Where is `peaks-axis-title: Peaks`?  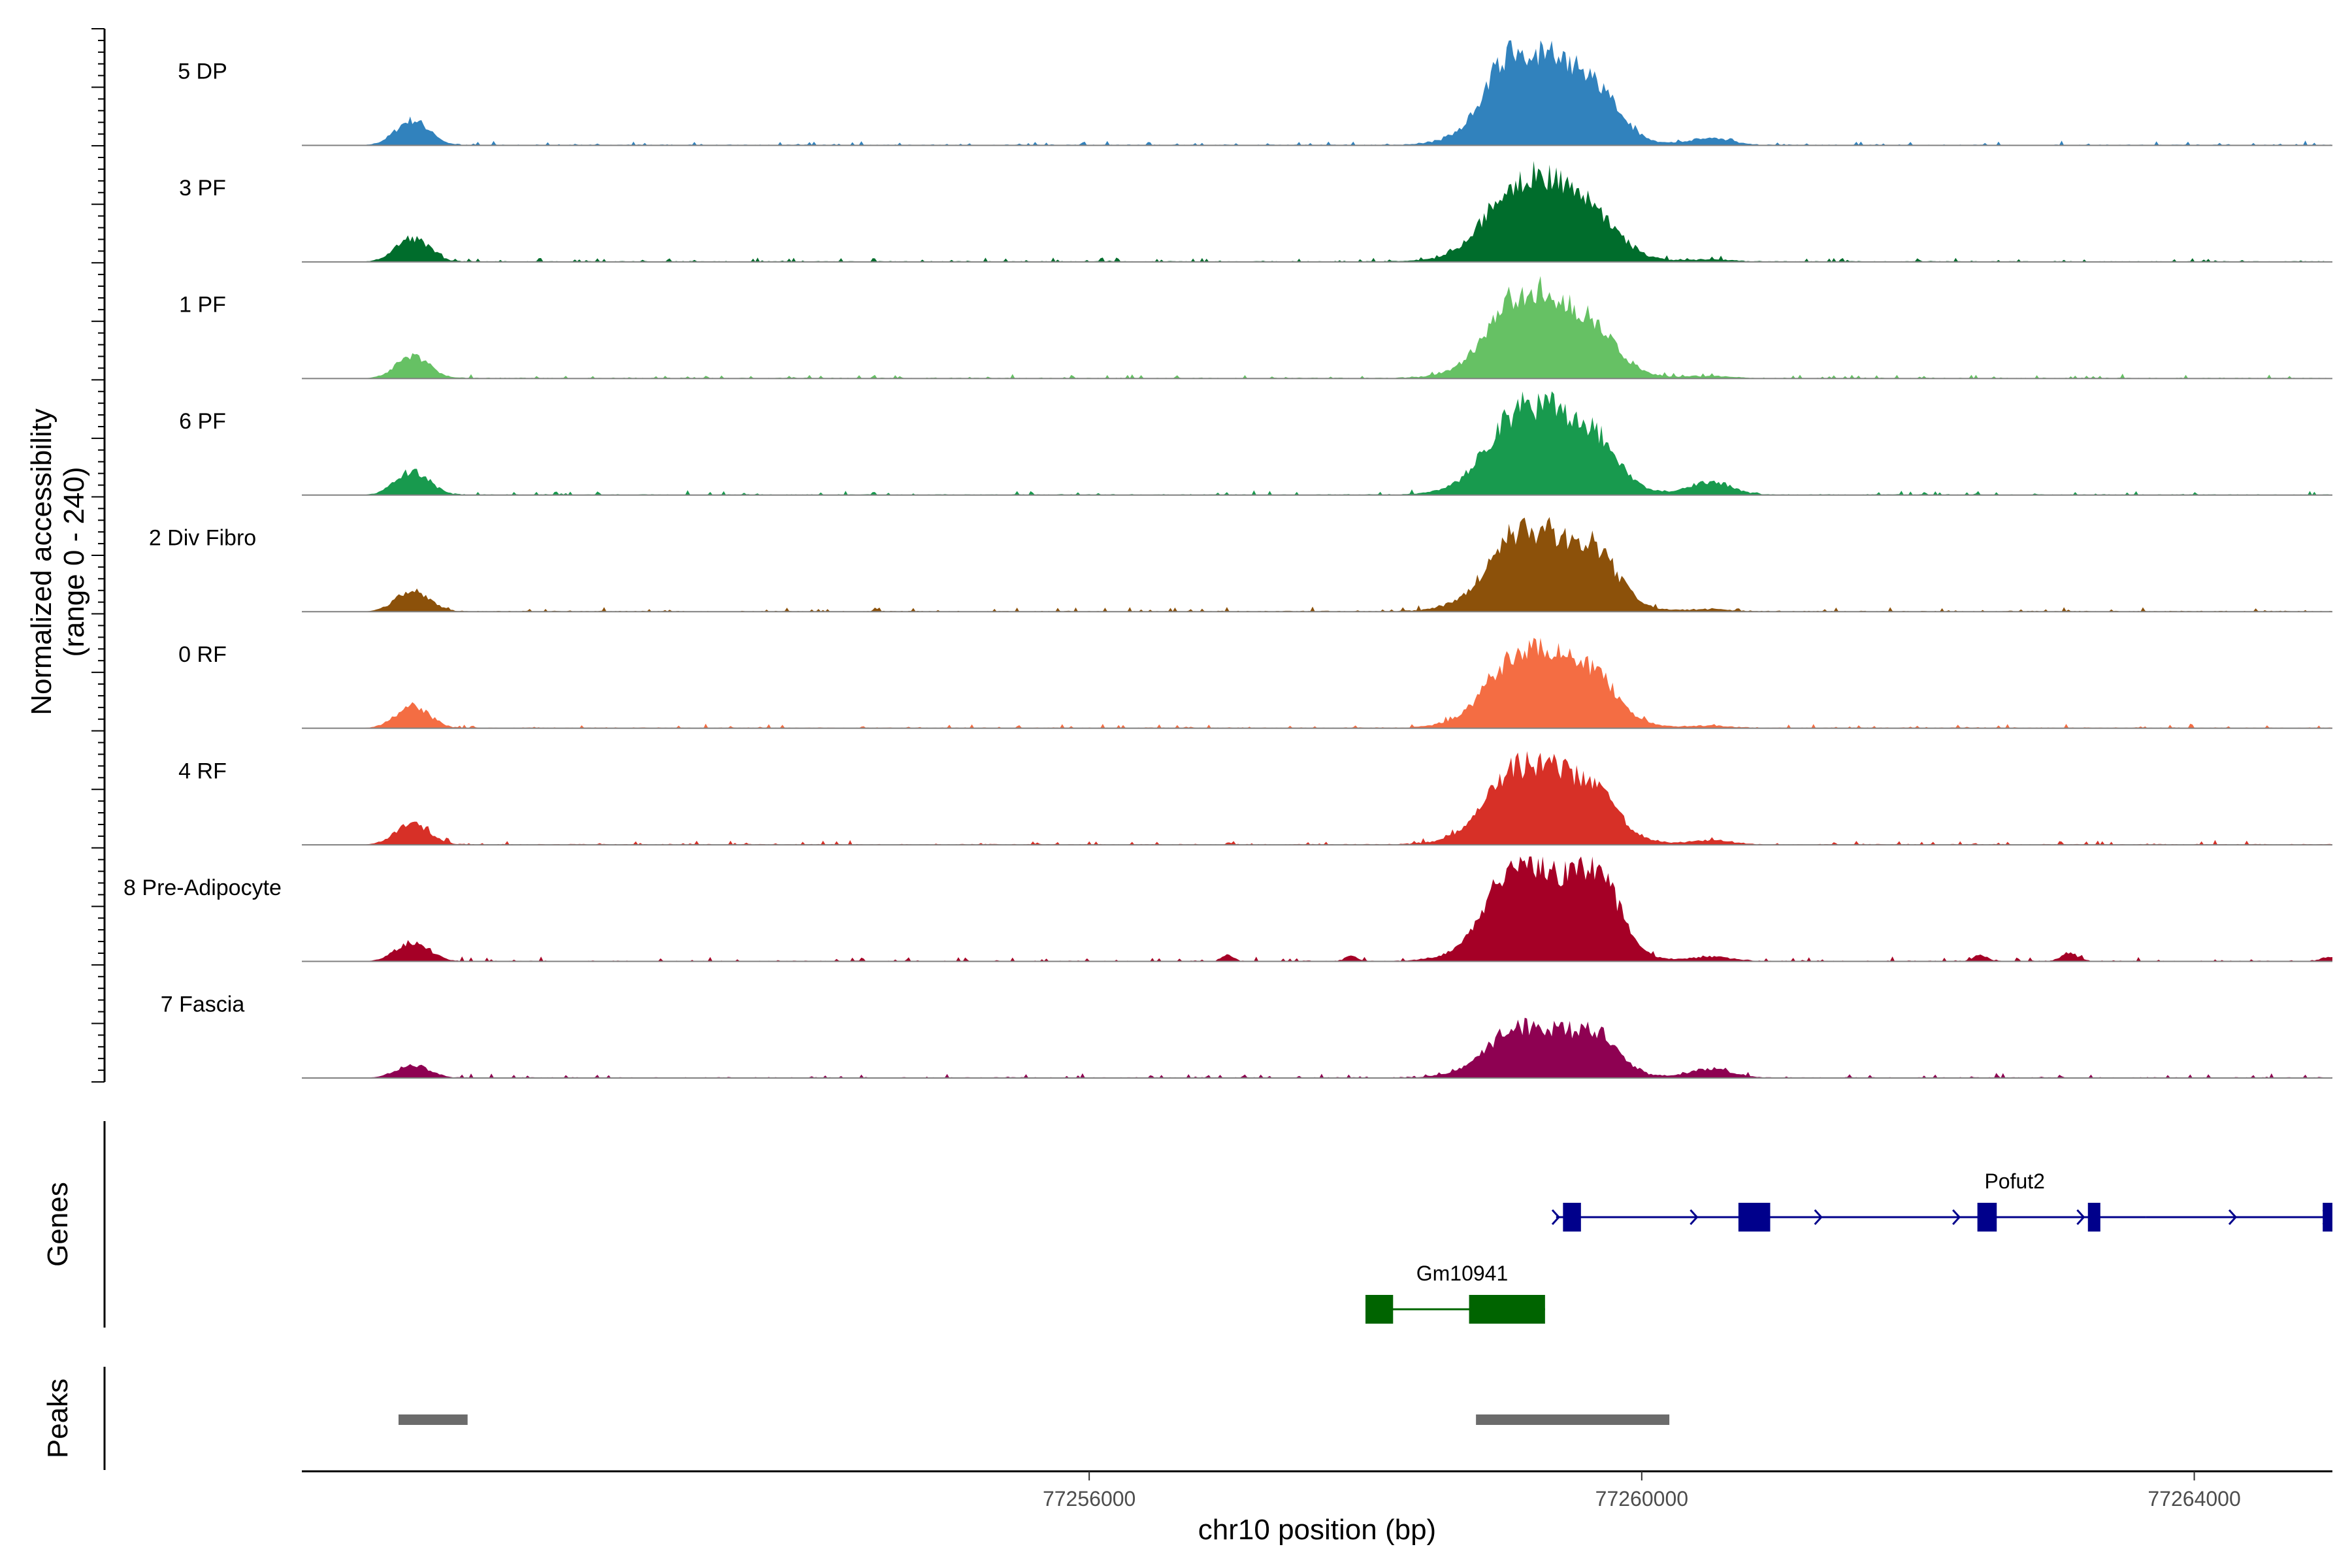 peaks-axis-title: Peaks is located at coordinates (58, 1418).